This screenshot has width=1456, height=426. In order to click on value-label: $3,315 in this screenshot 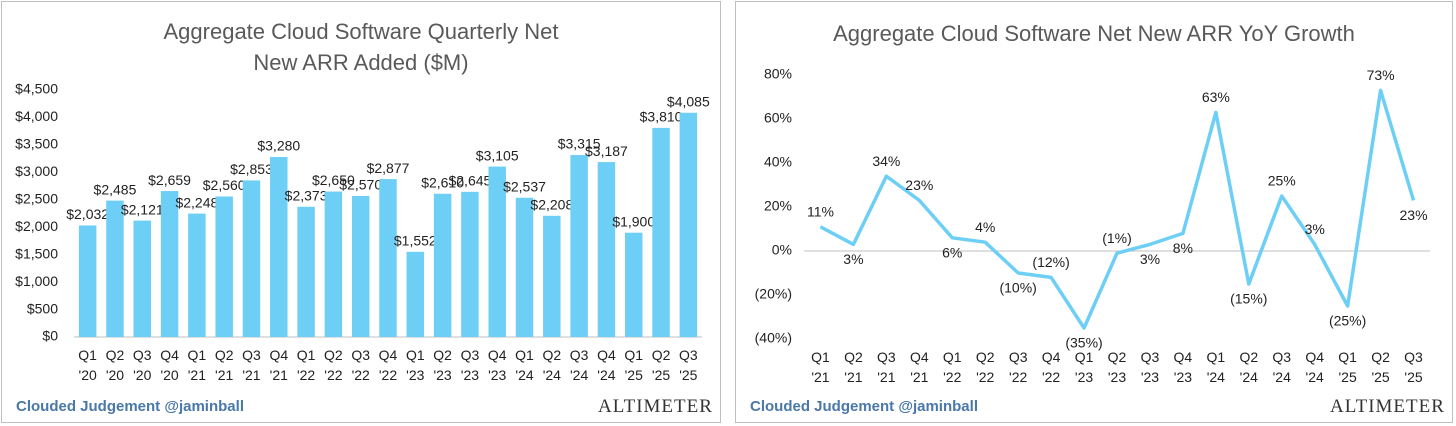, I will do `click(579, 144)`.